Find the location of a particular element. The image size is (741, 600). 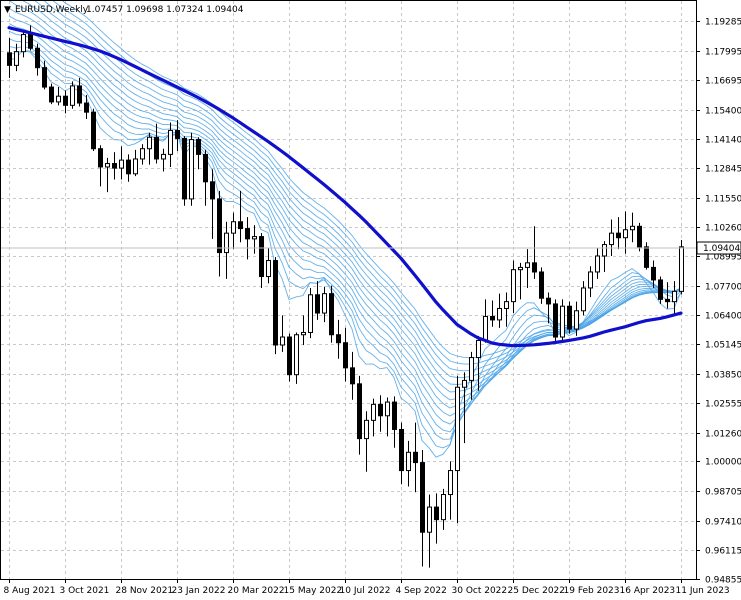

symbol-dropdown-icon: ▼ is located at coordinates (7, 10).